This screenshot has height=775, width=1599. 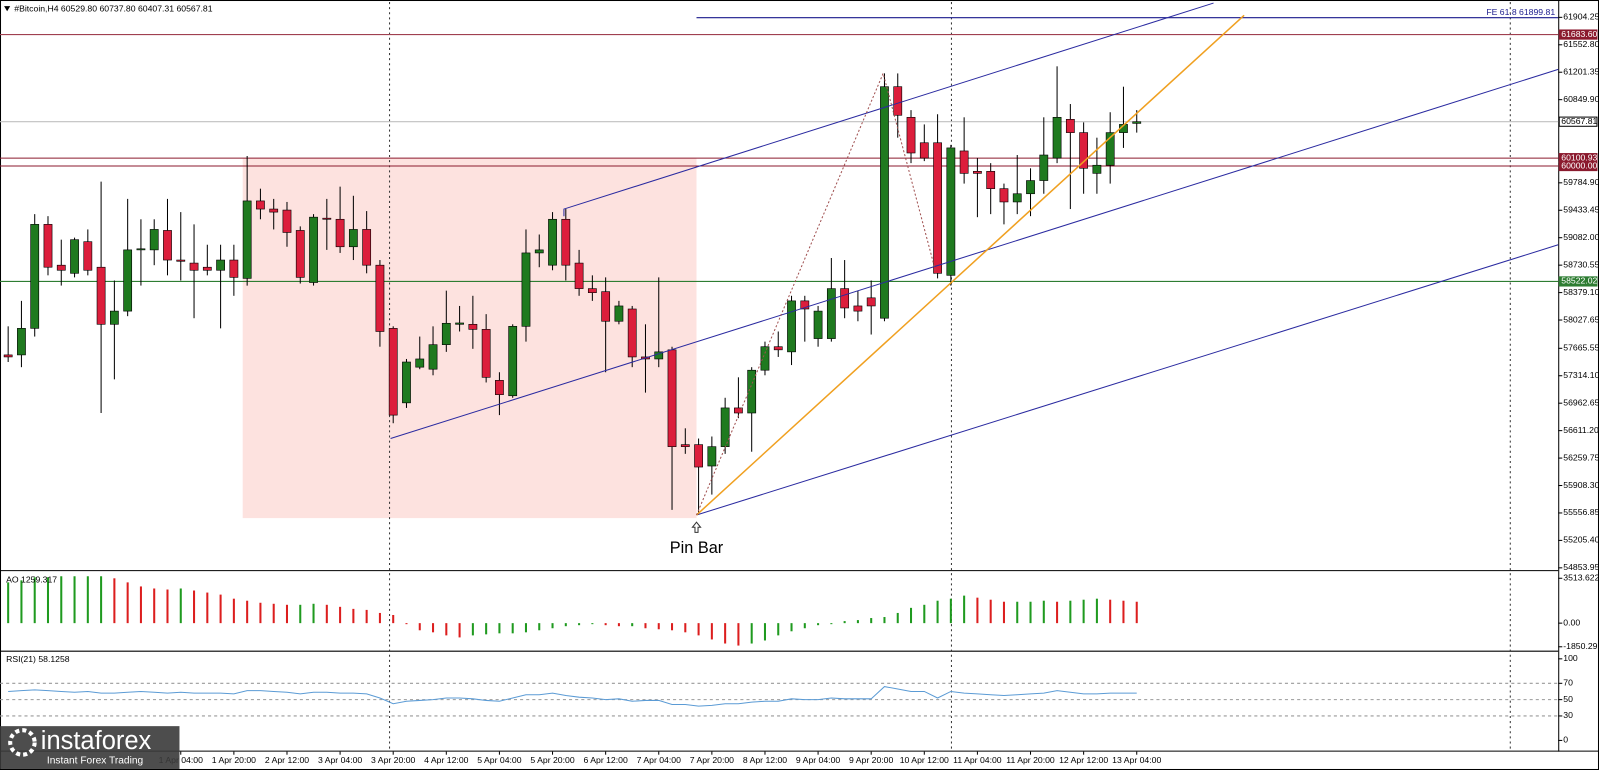 I want to click on y-tick-label: 3513.622, so click(x=1581, y=578).